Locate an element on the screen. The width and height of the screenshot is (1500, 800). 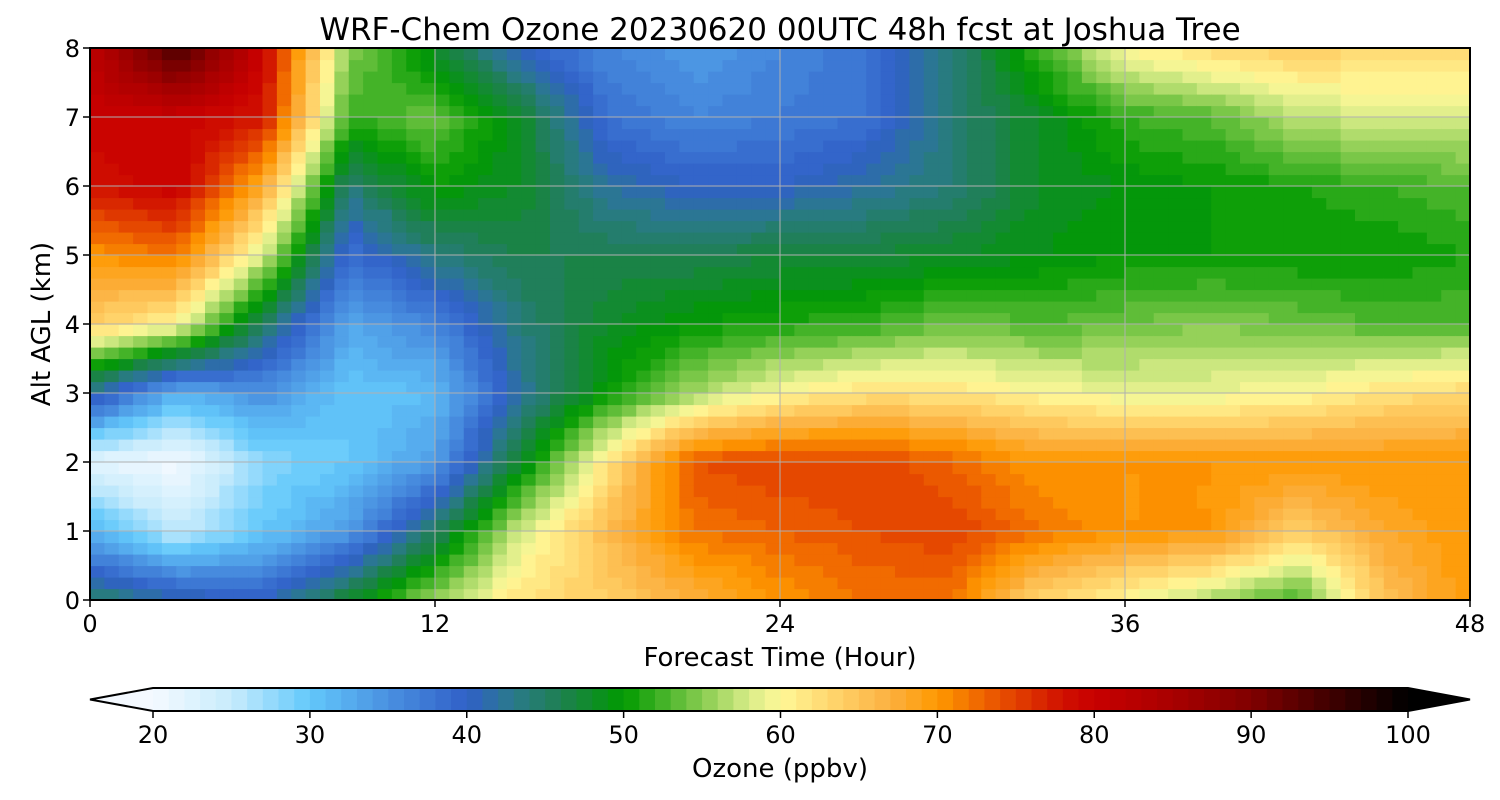
x-tick-label: 36 is located at coordinates (1125, 624).